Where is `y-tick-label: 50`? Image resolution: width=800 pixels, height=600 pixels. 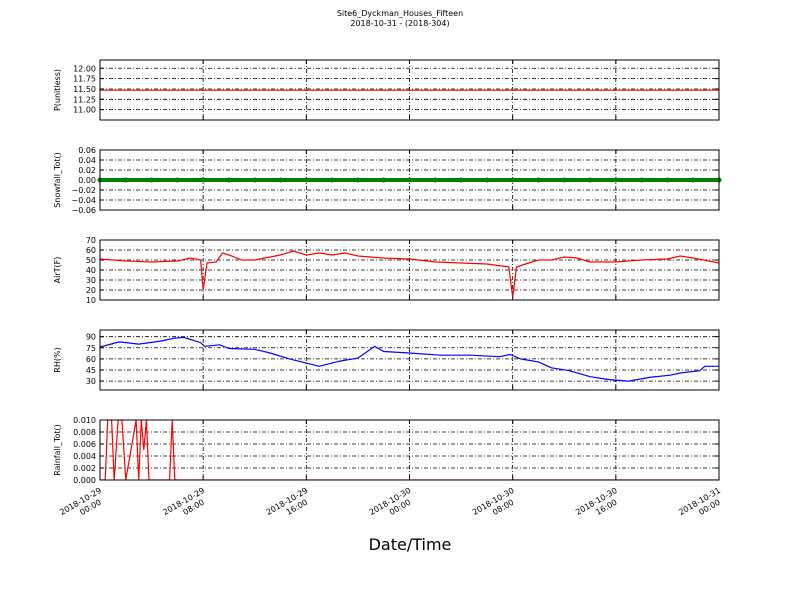
y-tick-label: 50 is located at coordinates (91, 260).